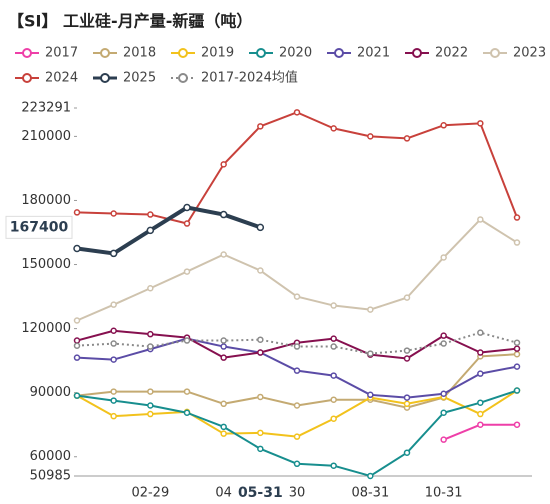  What do you see at coordinates (61, 78) in the screenshot?
I see `legend-label: 2024` at bounding box center [61, 78].